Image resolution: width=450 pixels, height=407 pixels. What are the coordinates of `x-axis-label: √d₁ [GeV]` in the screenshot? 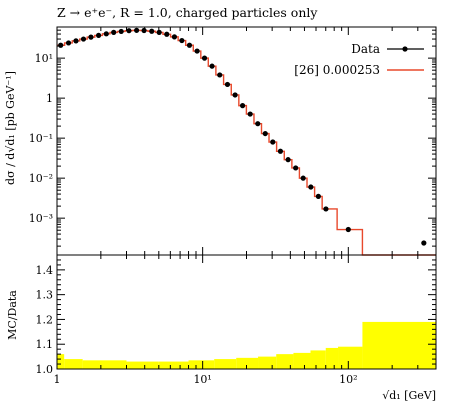 It's located at (409, 395).